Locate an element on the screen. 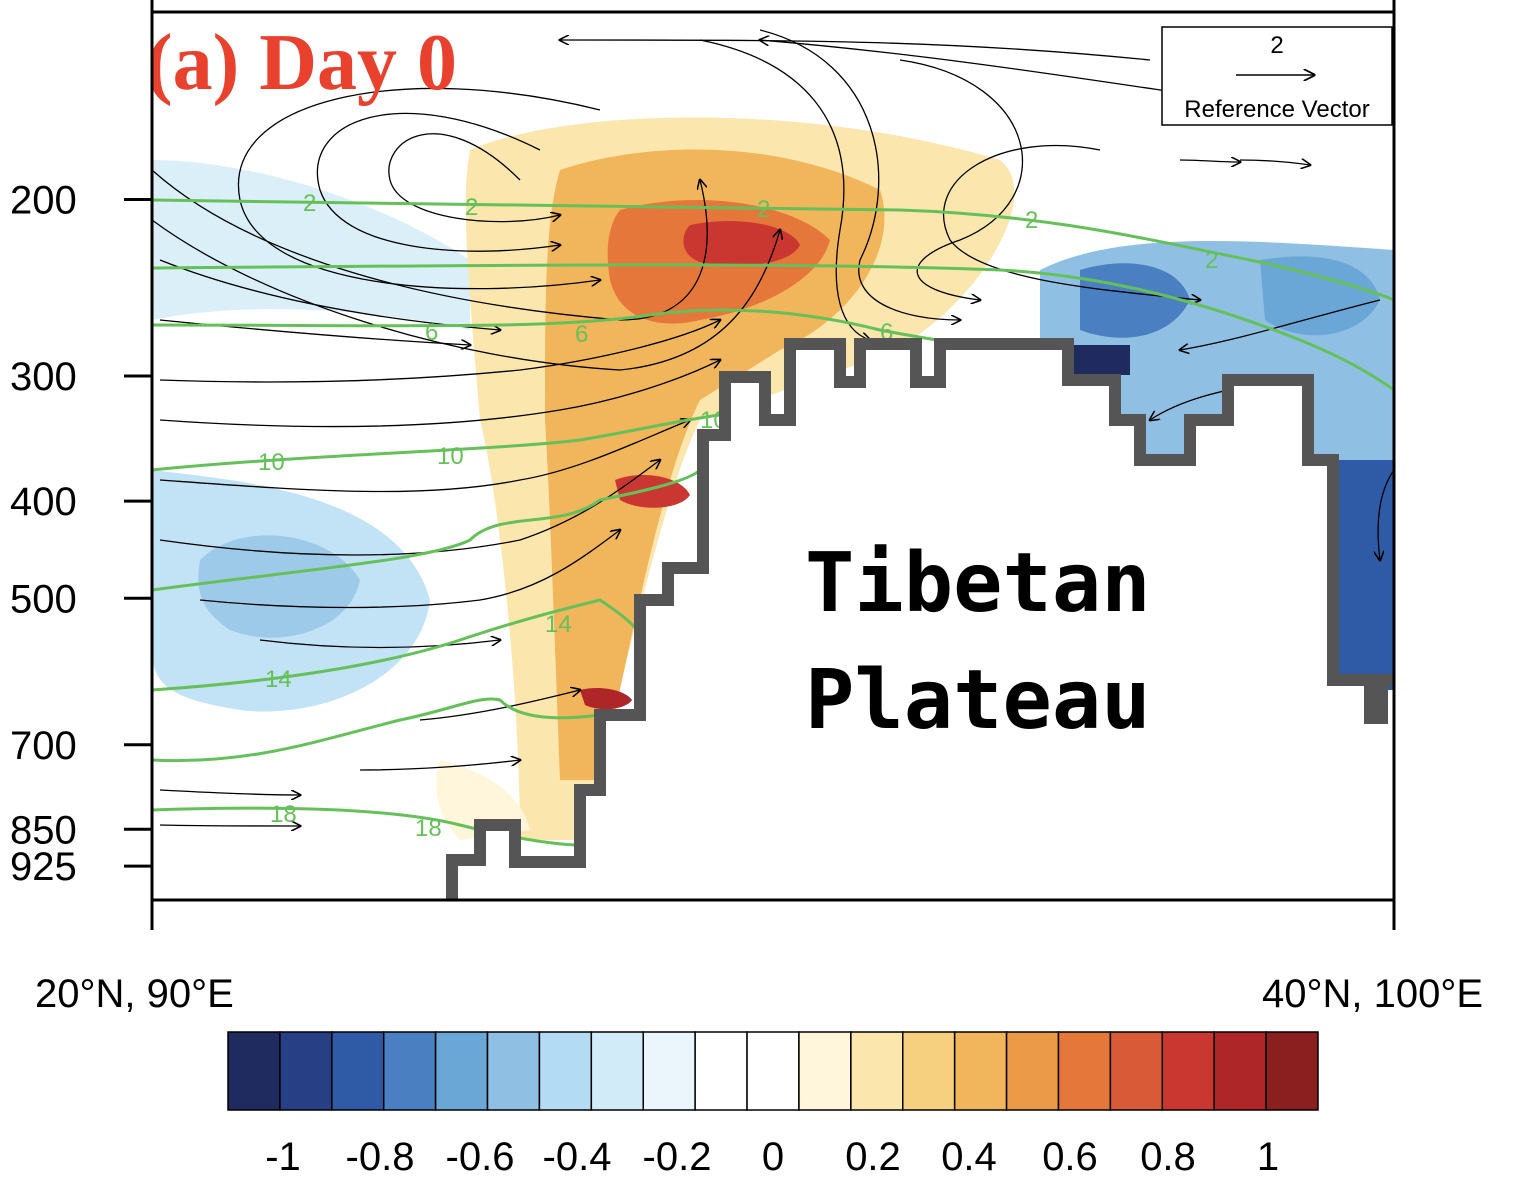 This screenshot has height=1182, width=1530. colorbar-label: 1 is located at coordinates (1268, 1157).